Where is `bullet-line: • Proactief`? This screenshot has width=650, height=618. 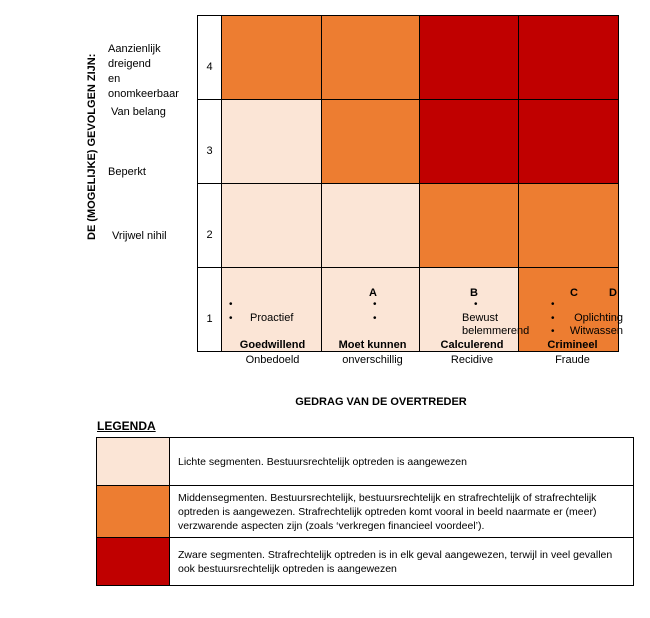
bullet-line: • Proactief is located at coordinates (272, 319).